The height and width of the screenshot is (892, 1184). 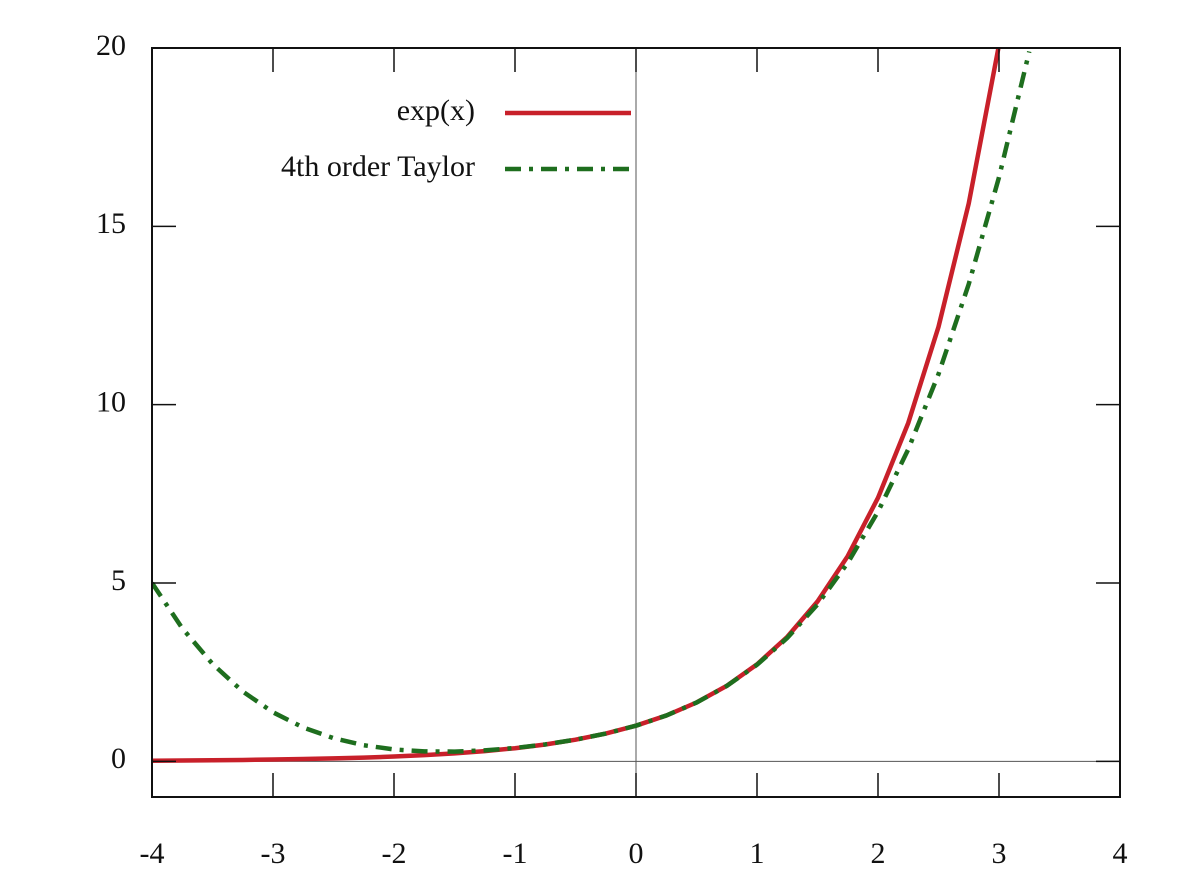 I want to click on x-tick-label: -2, so click(x=394, y=853).